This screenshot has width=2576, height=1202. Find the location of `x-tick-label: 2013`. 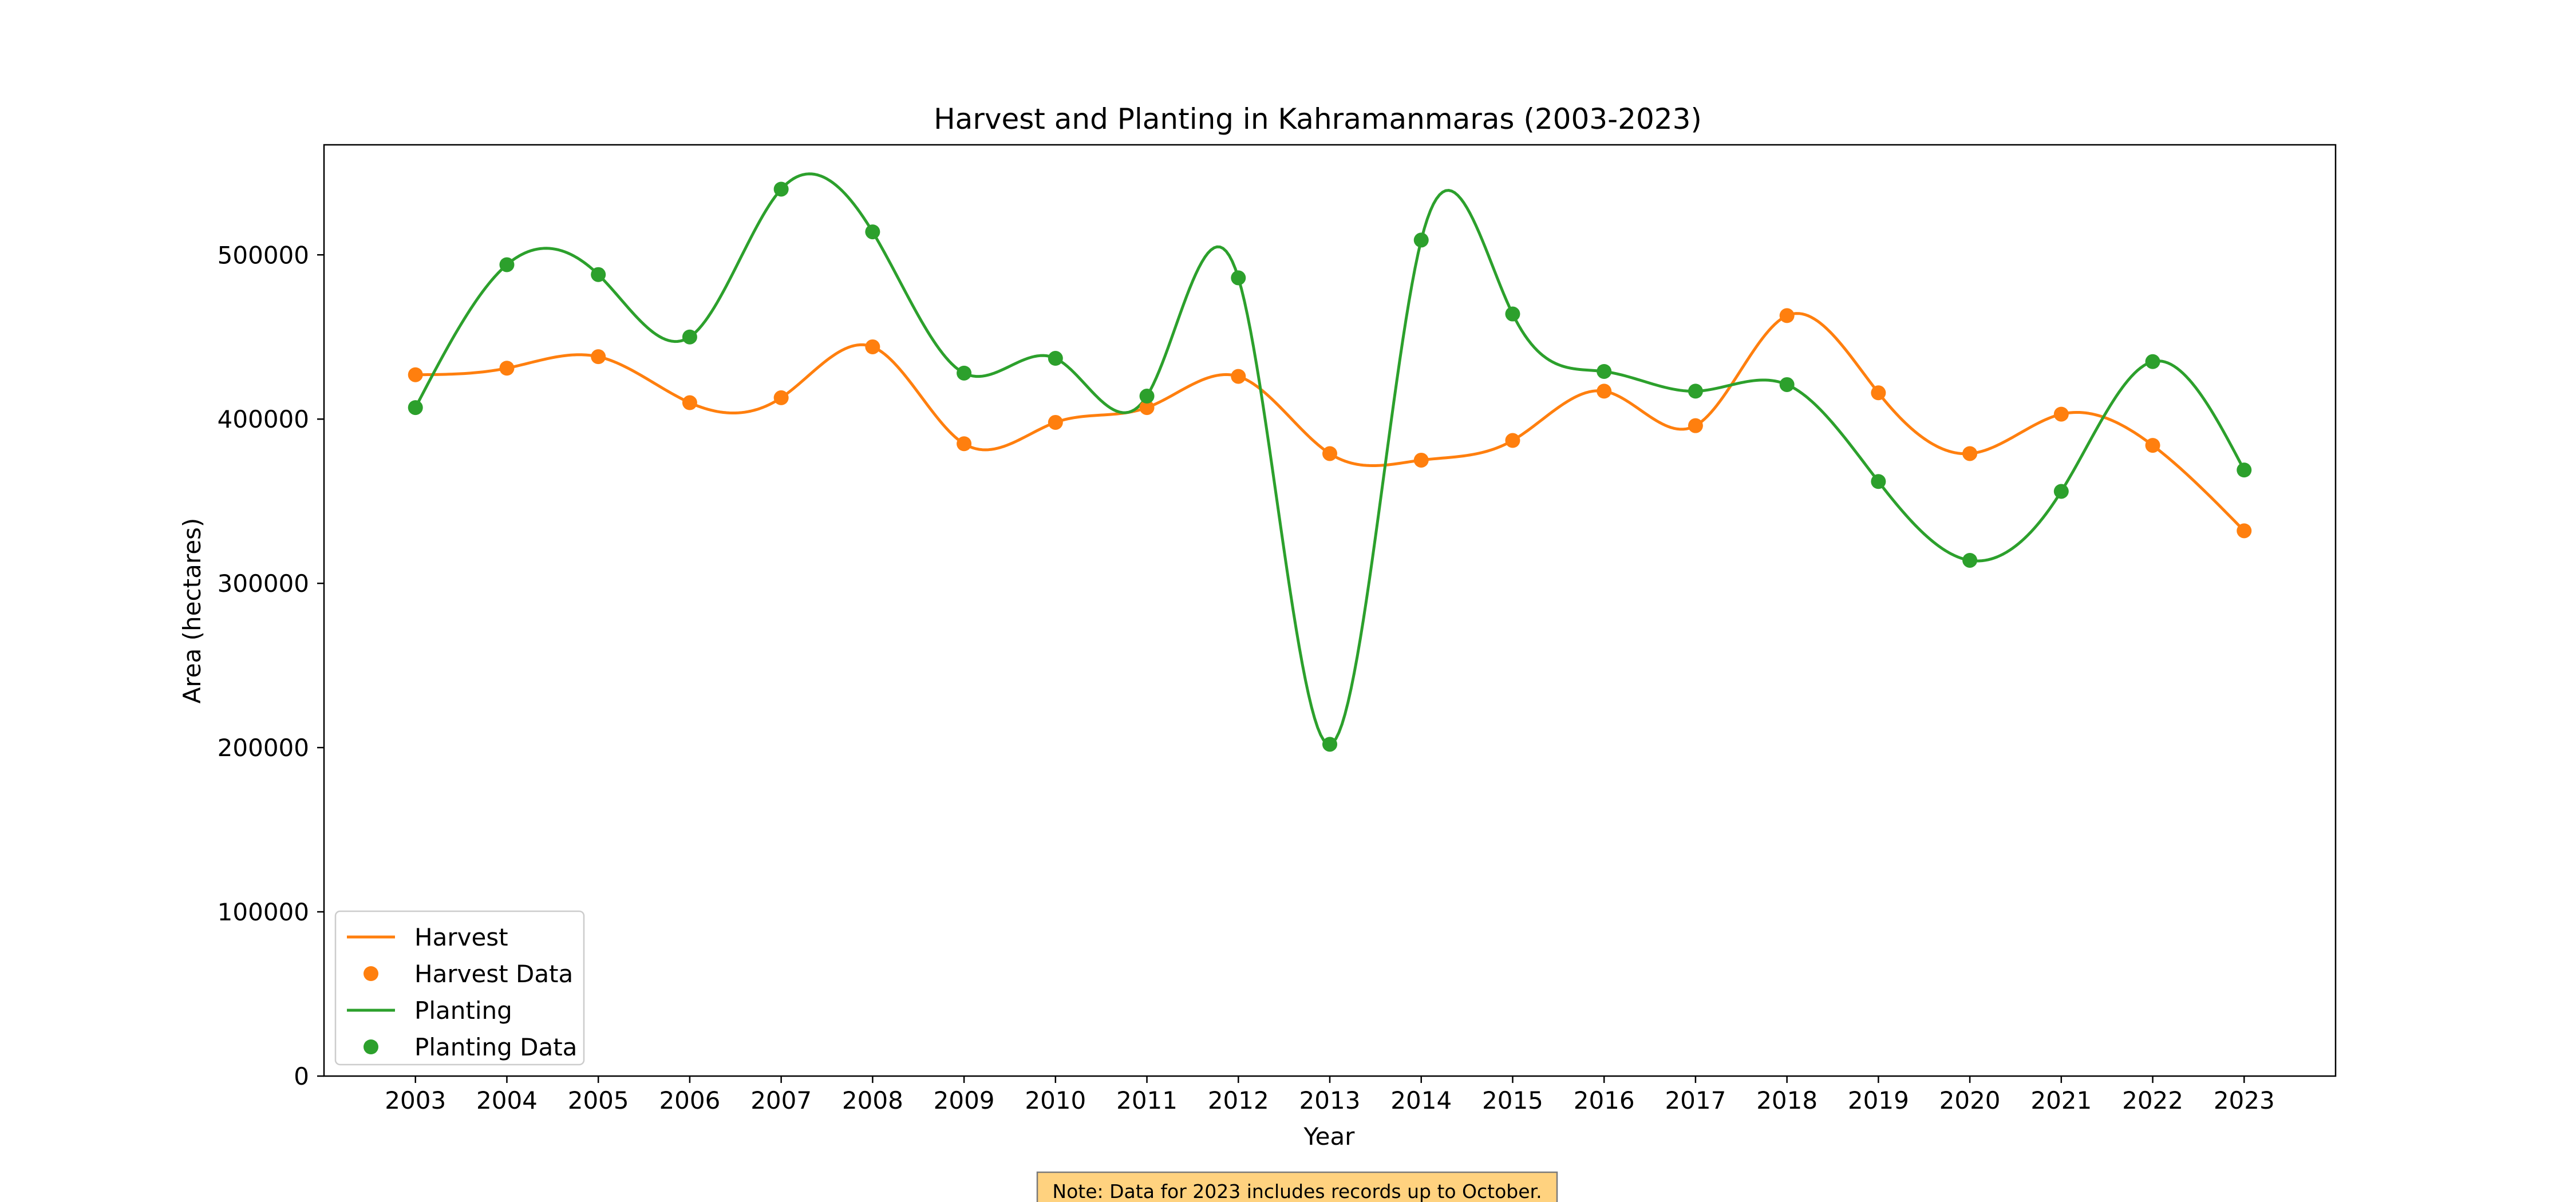

x-tick-label: 2013 is located at coordinates (1330, 1100).